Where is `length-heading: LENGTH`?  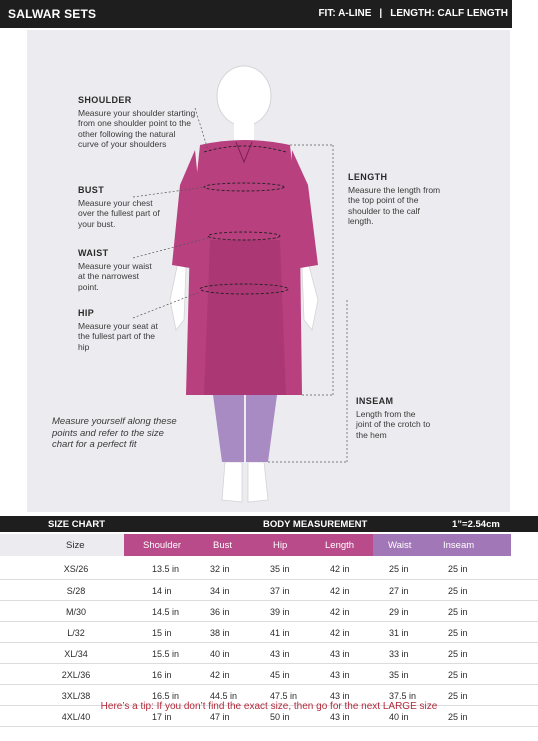 length-heading: LENGTH is located at coordinates (368, 177).